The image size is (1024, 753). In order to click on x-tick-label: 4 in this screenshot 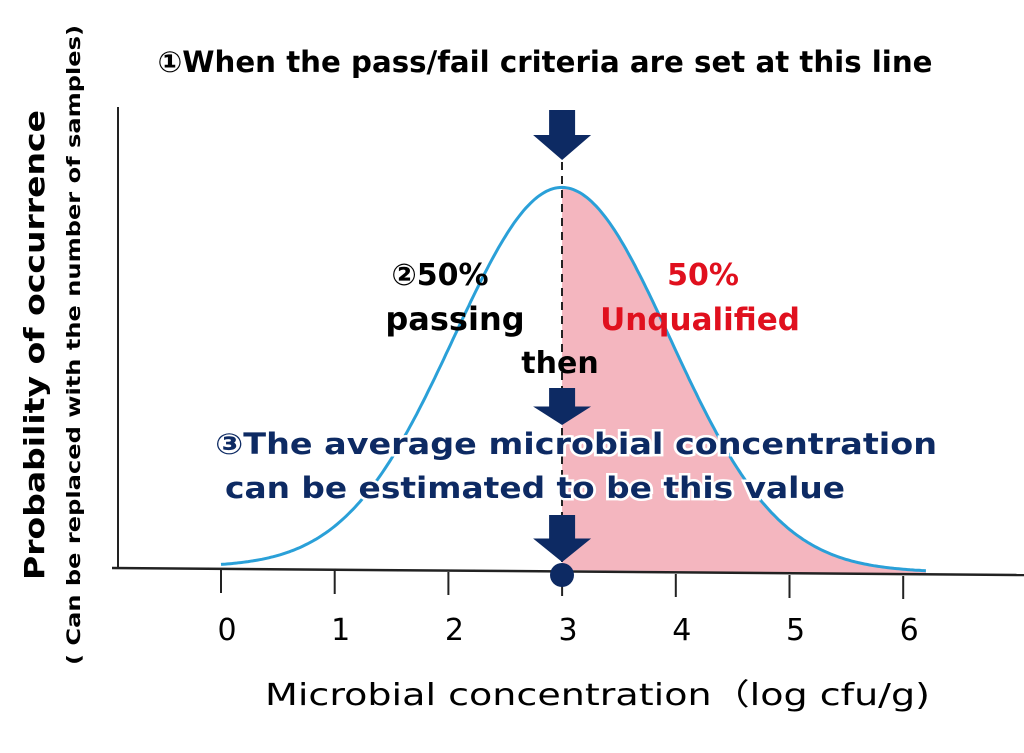, I will do `click(681, 630)`.